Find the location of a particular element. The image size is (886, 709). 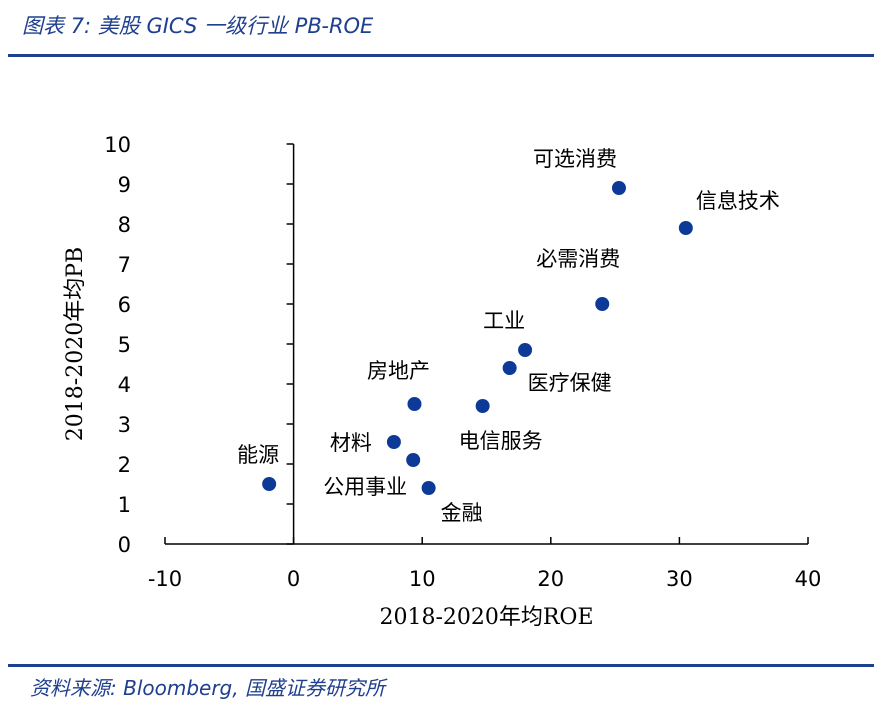

point-label: 可选消费 is located at coordinates (575, 159).